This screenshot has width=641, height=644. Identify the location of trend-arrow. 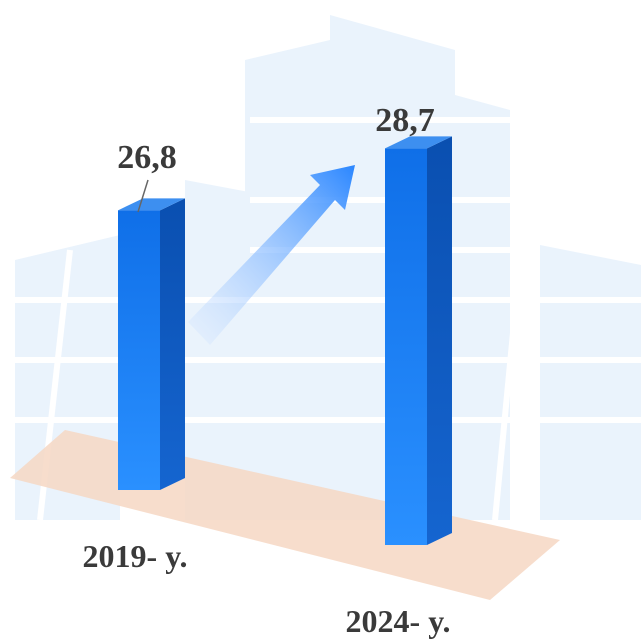
(271, 255).